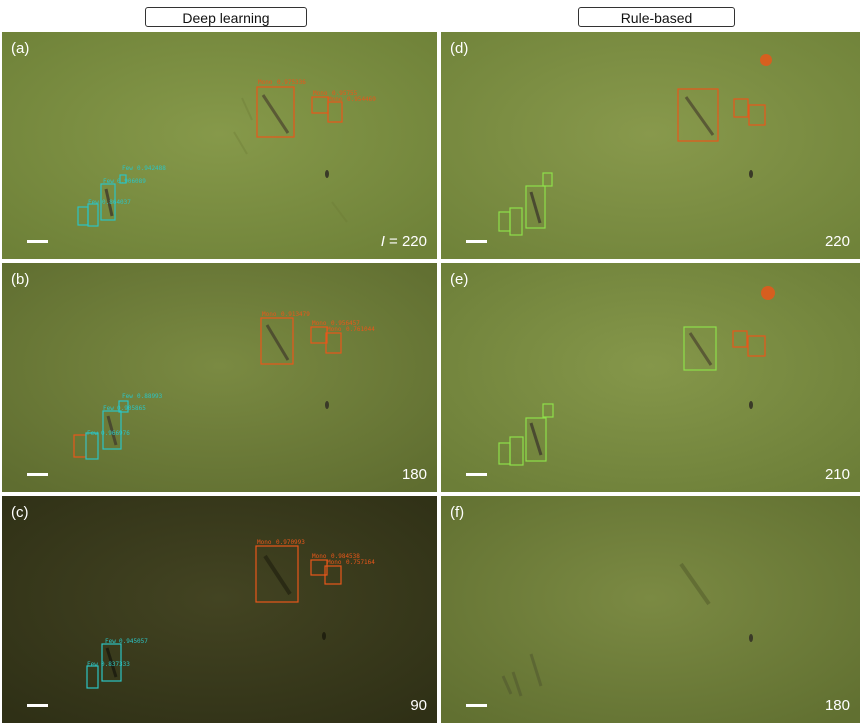  What do you see at coordinates (131, 181) in the screenshot?
I see `detection-score: 0.906089` at bounding box center [131, 181].